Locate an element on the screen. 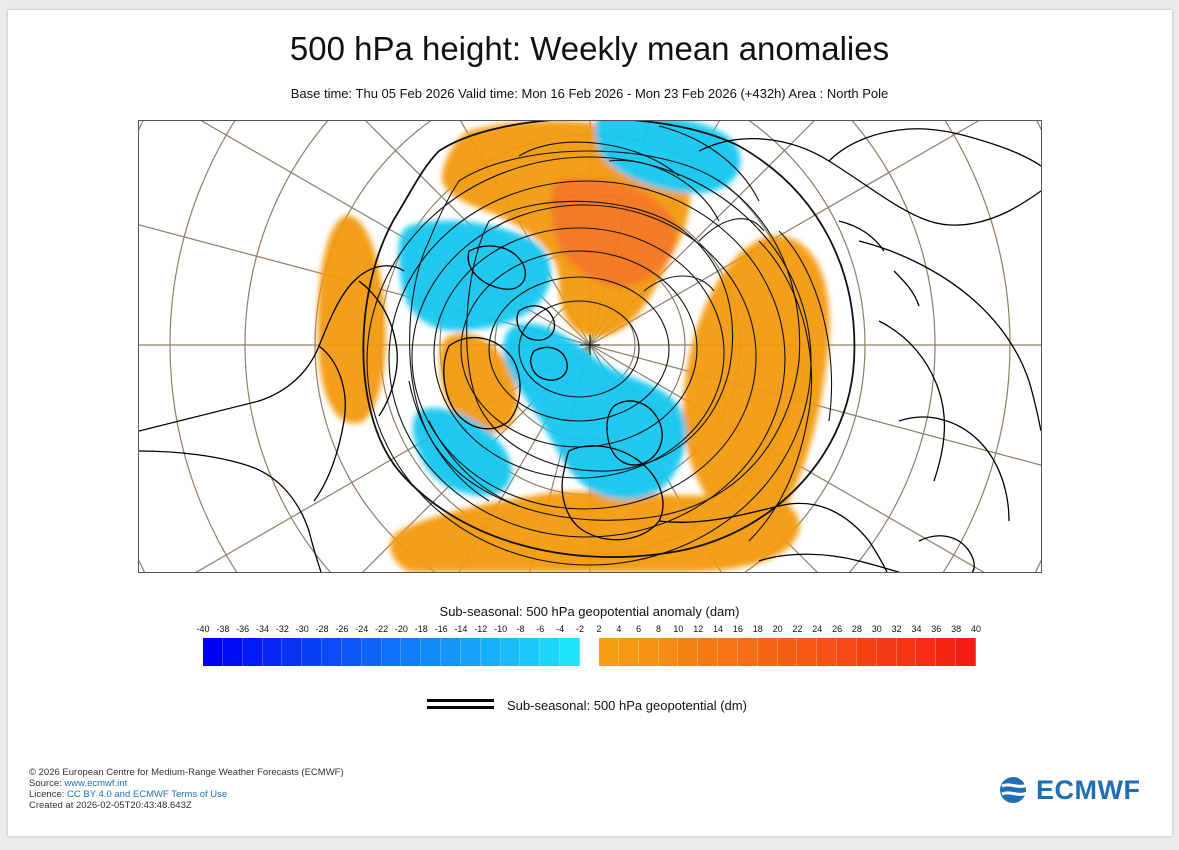  colorbar-tick-label: -26 is located at coordinates (342, 629).